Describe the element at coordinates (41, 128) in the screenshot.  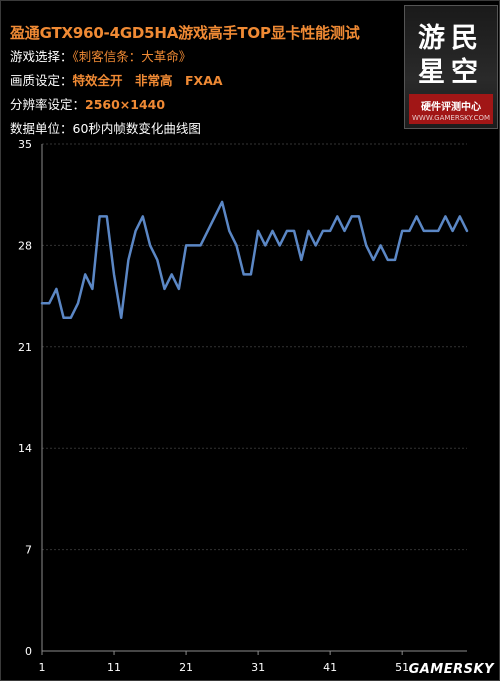
I see `info-unit-label: 数据单位：` at that location.